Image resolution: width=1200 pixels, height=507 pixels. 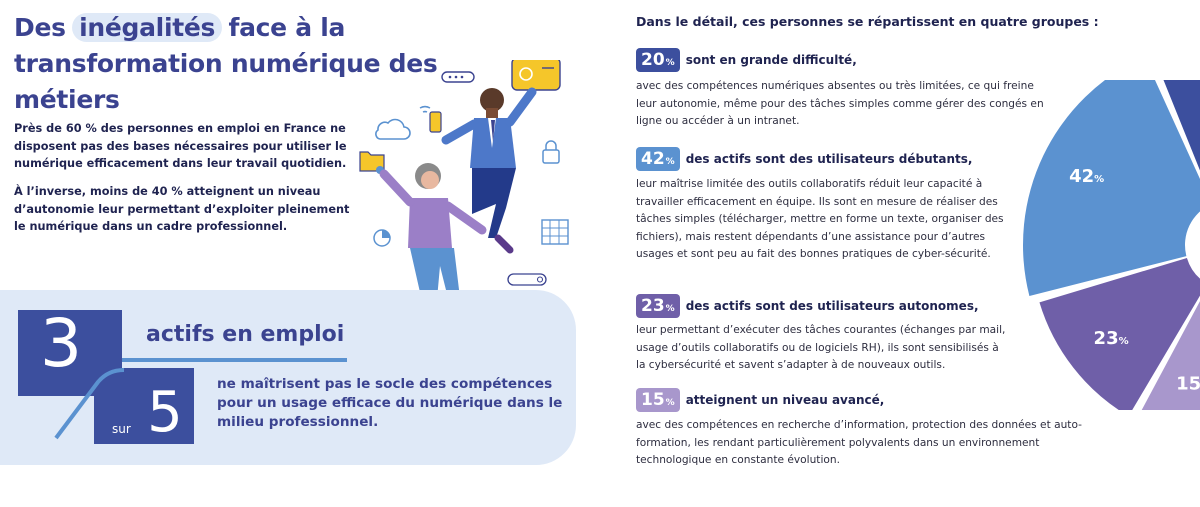 What do you see at coordinates (1111, 338) in the screenshot?
I see `fan-segment-label-3: 23%` at bounding box center [1111, 338].